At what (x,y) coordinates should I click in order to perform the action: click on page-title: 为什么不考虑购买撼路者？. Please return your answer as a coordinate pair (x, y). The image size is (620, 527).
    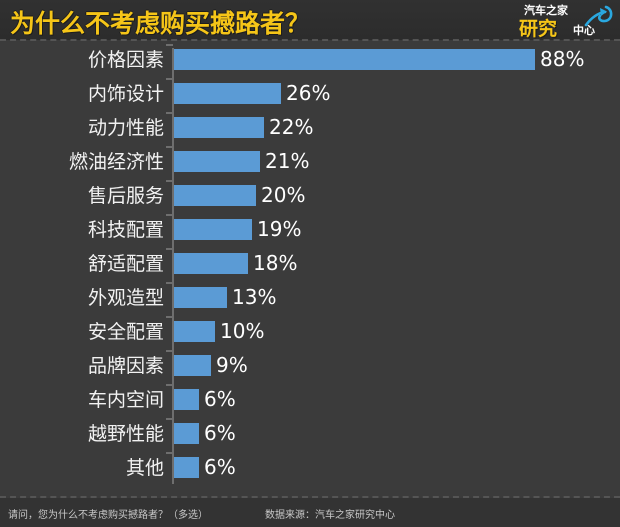
    Looking at the image, I should click on (160, 23).